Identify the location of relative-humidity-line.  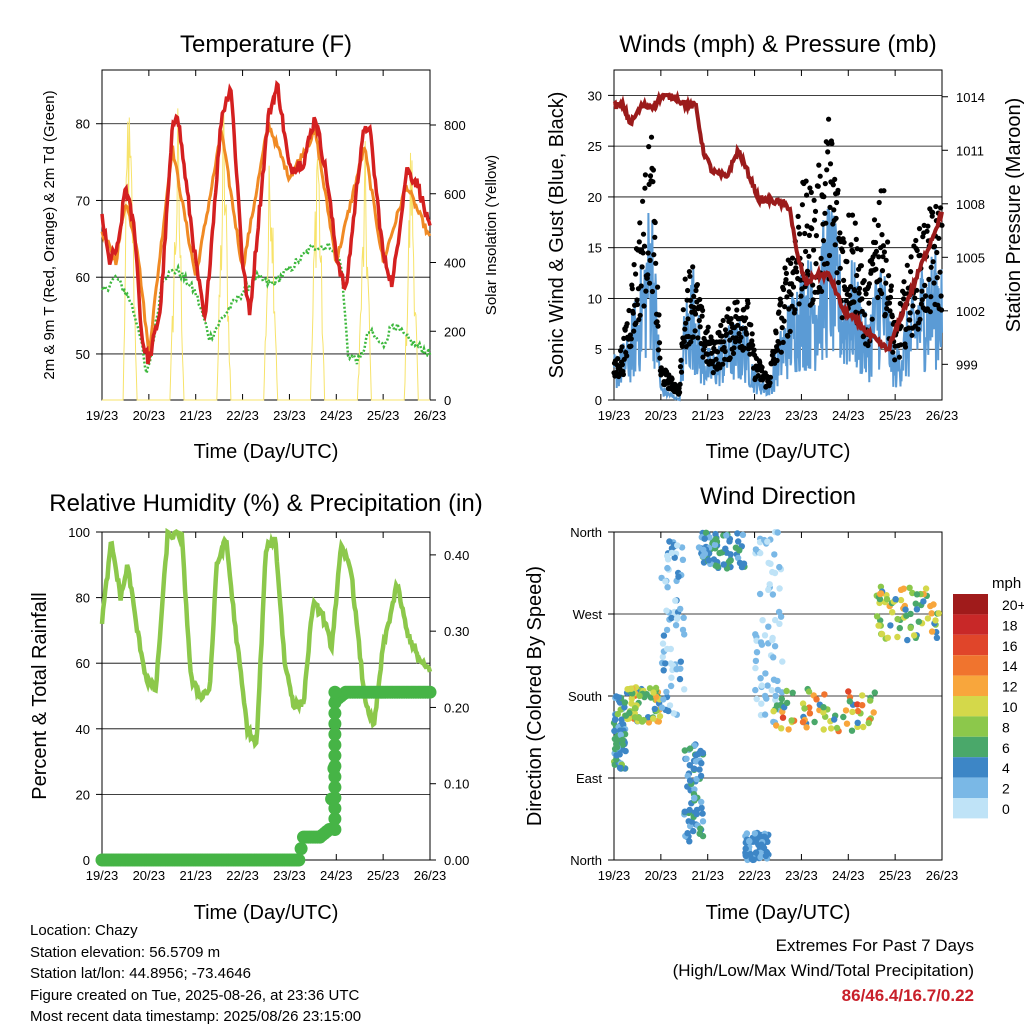
(266, 638).